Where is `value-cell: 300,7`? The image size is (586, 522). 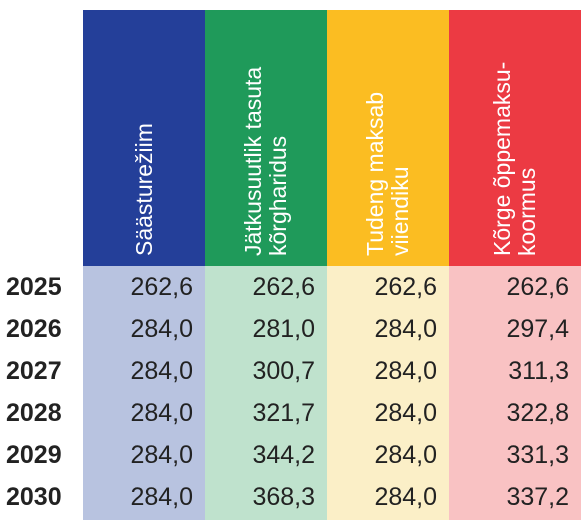 value-cell: 300,7 is located at coordinates (283, 371).